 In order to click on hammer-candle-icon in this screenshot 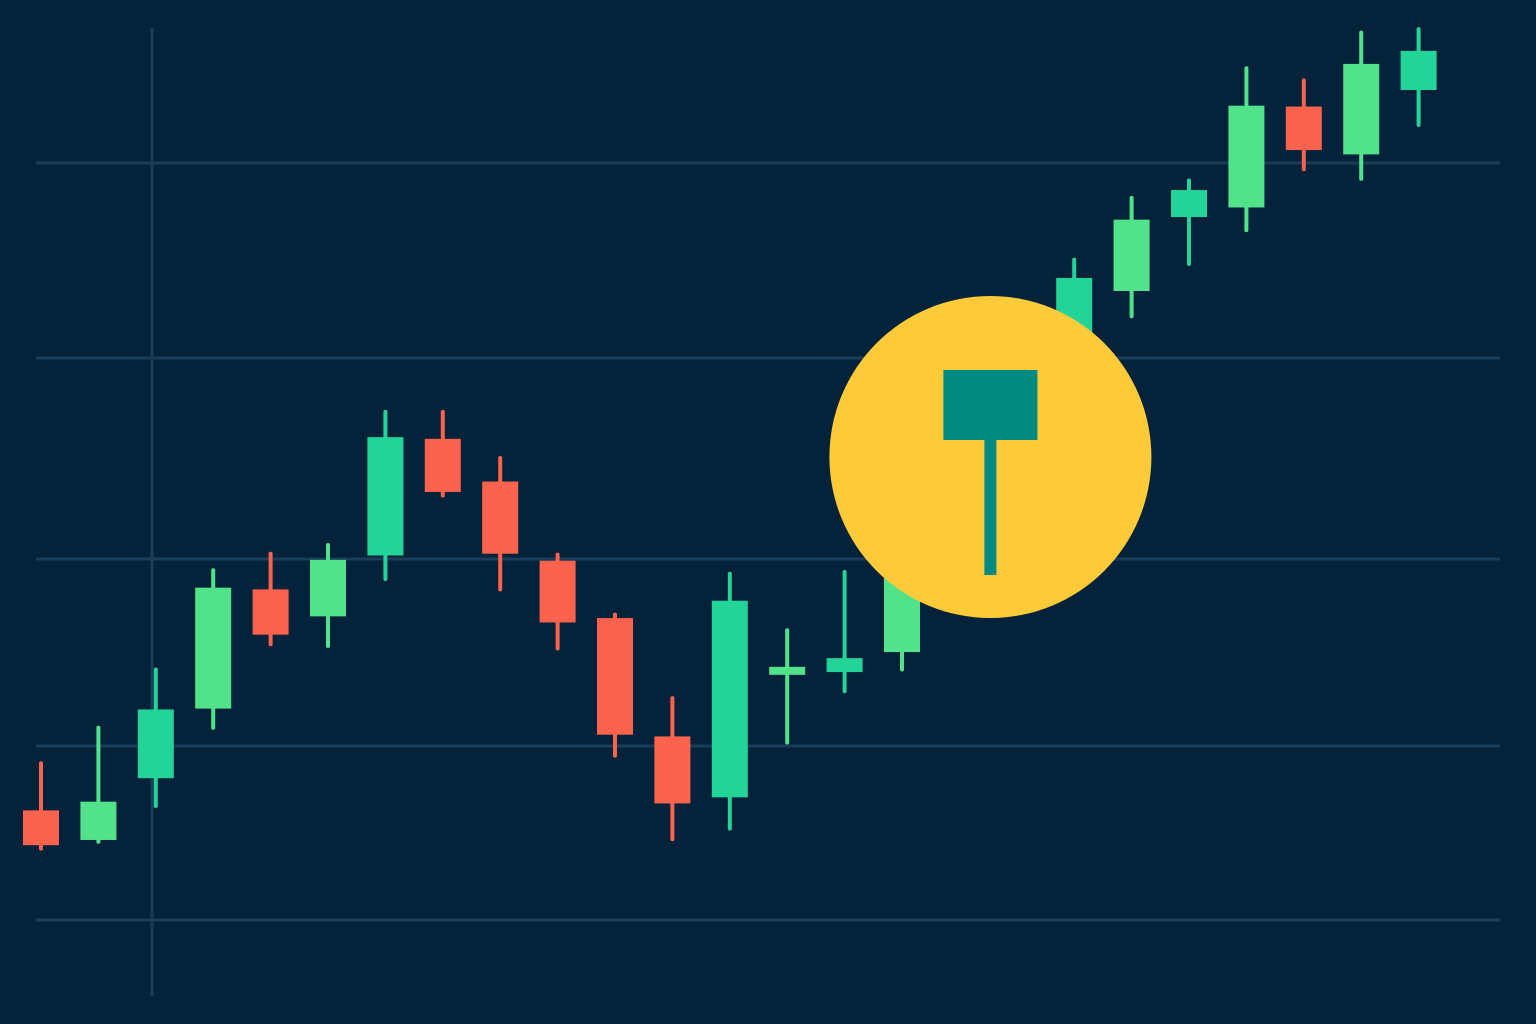, I will do `click(990, 472)`.